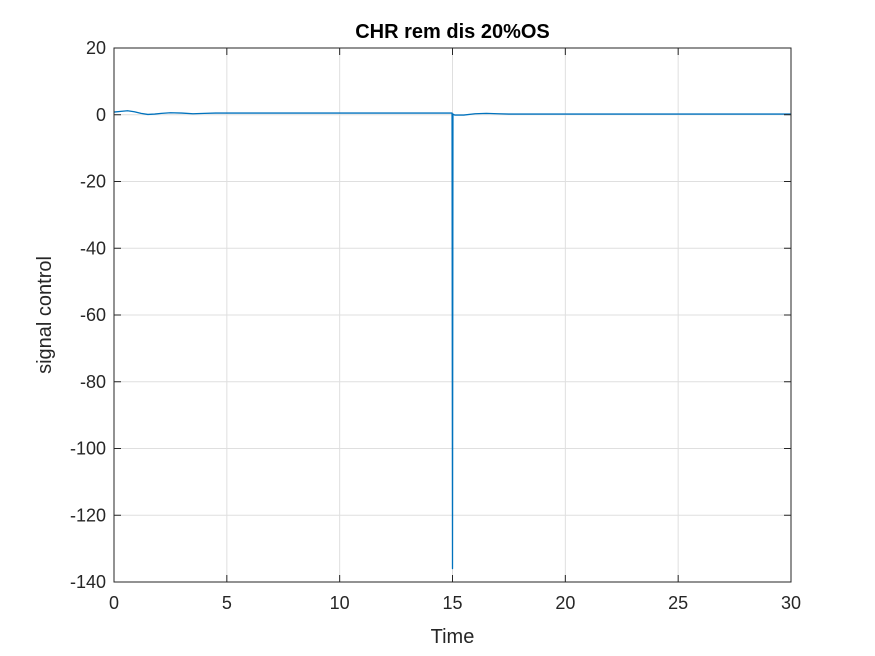 This screenshot has height=656, width=875. Describe the element at coordinates (93, 248) in the screenshot. I see `y-tick-label: -40` at that location.